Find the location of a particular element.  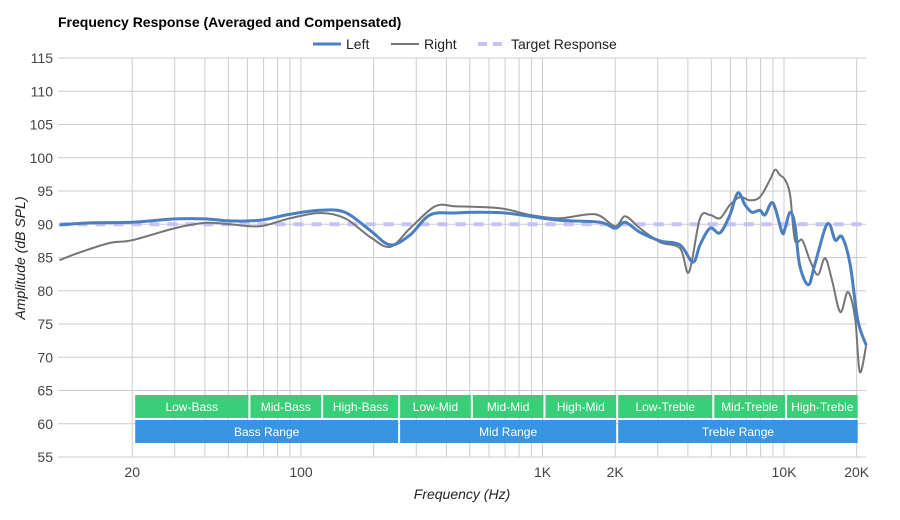

x-tick-label: 100 is located at coordinates (301, 472).